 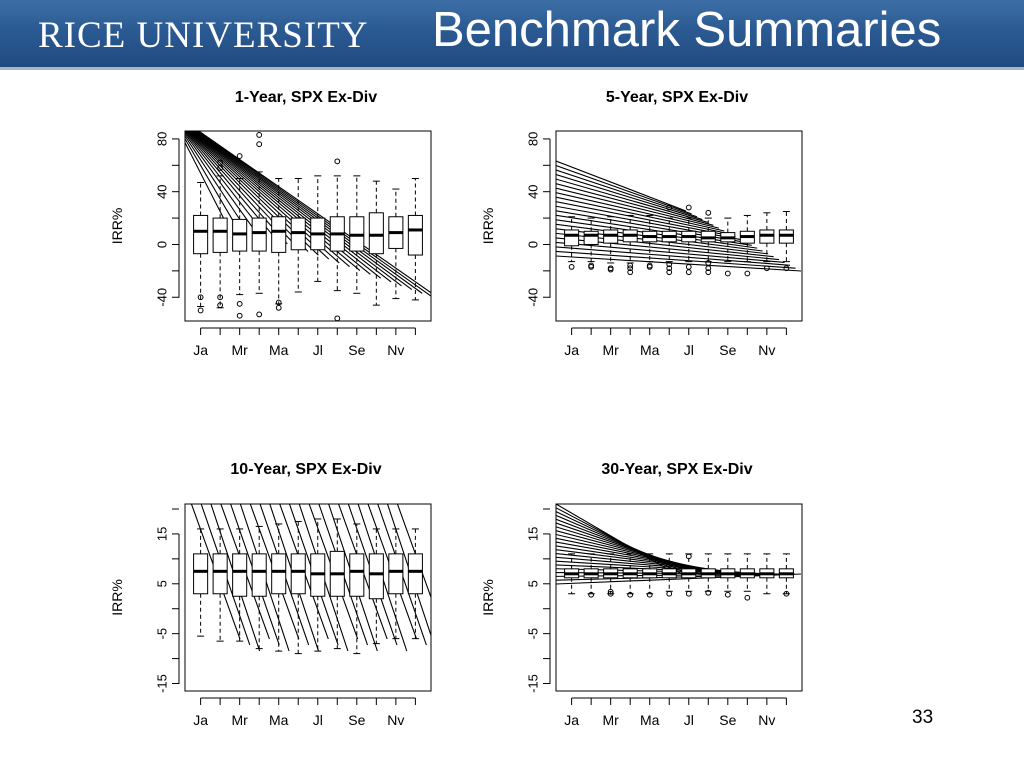 I want to click on x-tick-label: Nv, so click(x=395, y=720).